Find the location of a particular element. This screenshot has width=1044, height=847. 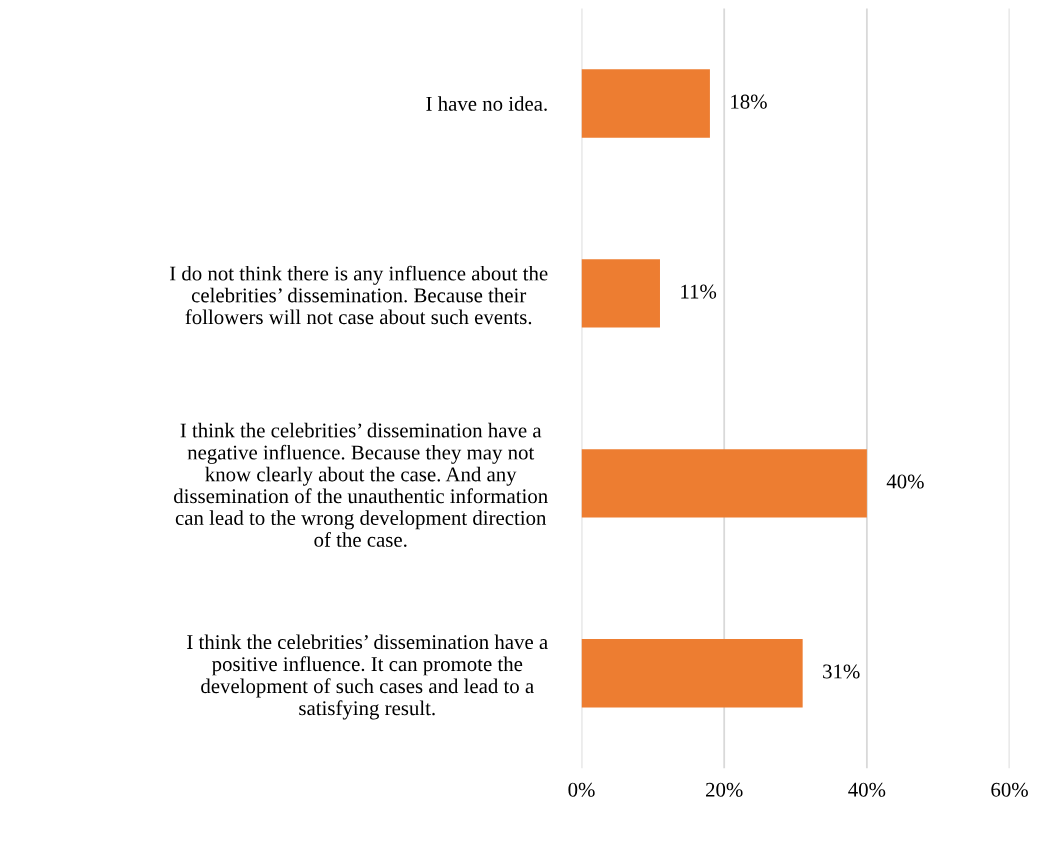

data-label: 11% is located at coordinates (699, 291).